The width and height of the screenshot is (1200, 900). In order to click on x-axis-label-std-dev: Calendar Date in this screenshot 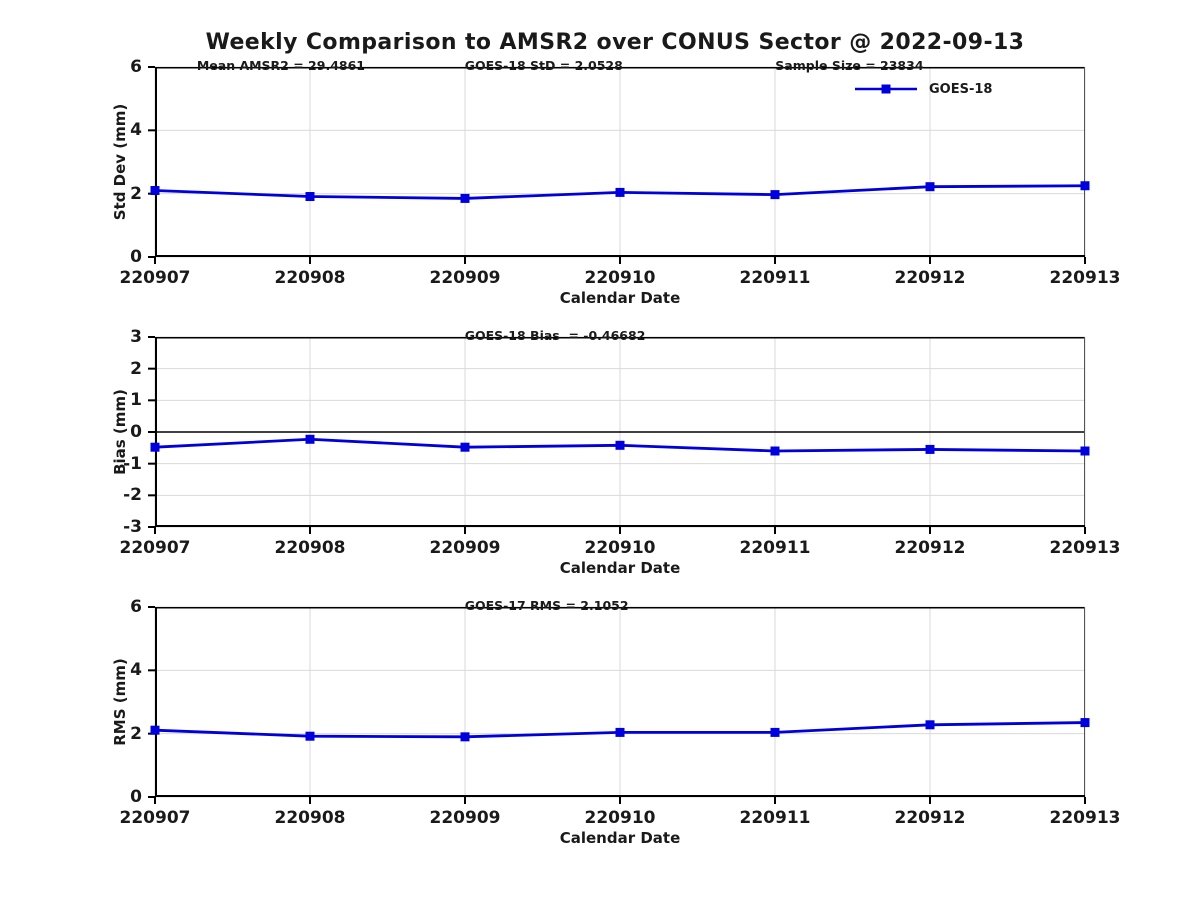, I will do `click(620, 298)`.